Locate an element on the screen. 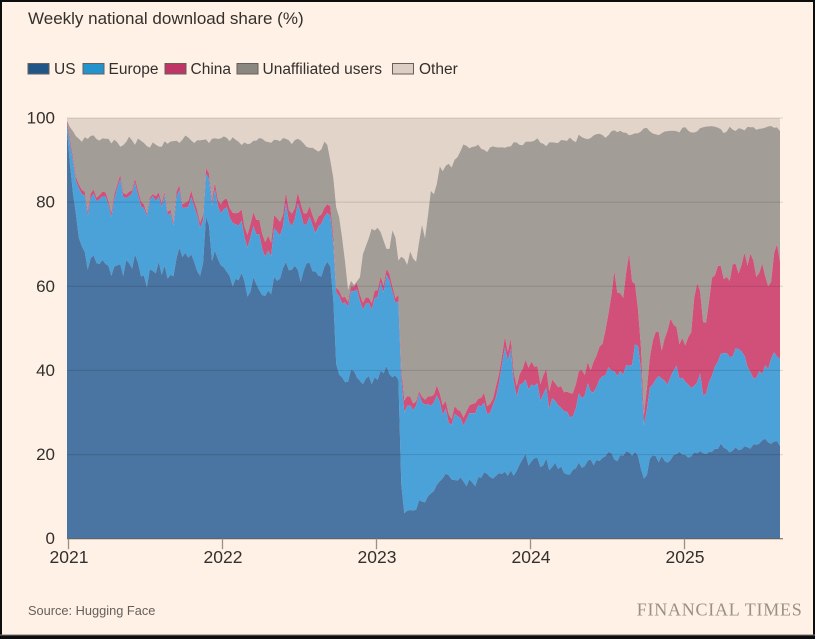  svg-text: 2024 is located at coordinates (531, 557).